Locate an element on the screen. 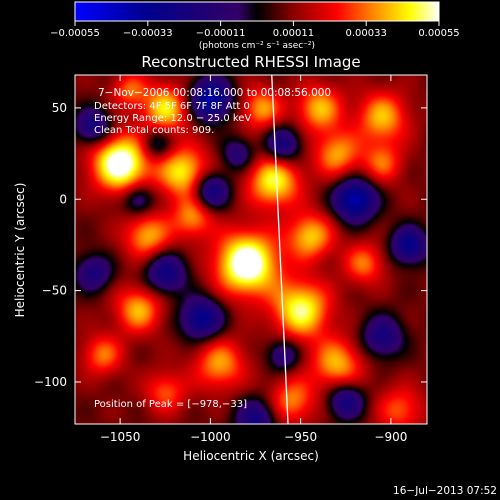 Image resolution: width=500 pixels, height=500 pixels. colorbar-tick-label: 0.00033 is located at coordinates (366, 33).